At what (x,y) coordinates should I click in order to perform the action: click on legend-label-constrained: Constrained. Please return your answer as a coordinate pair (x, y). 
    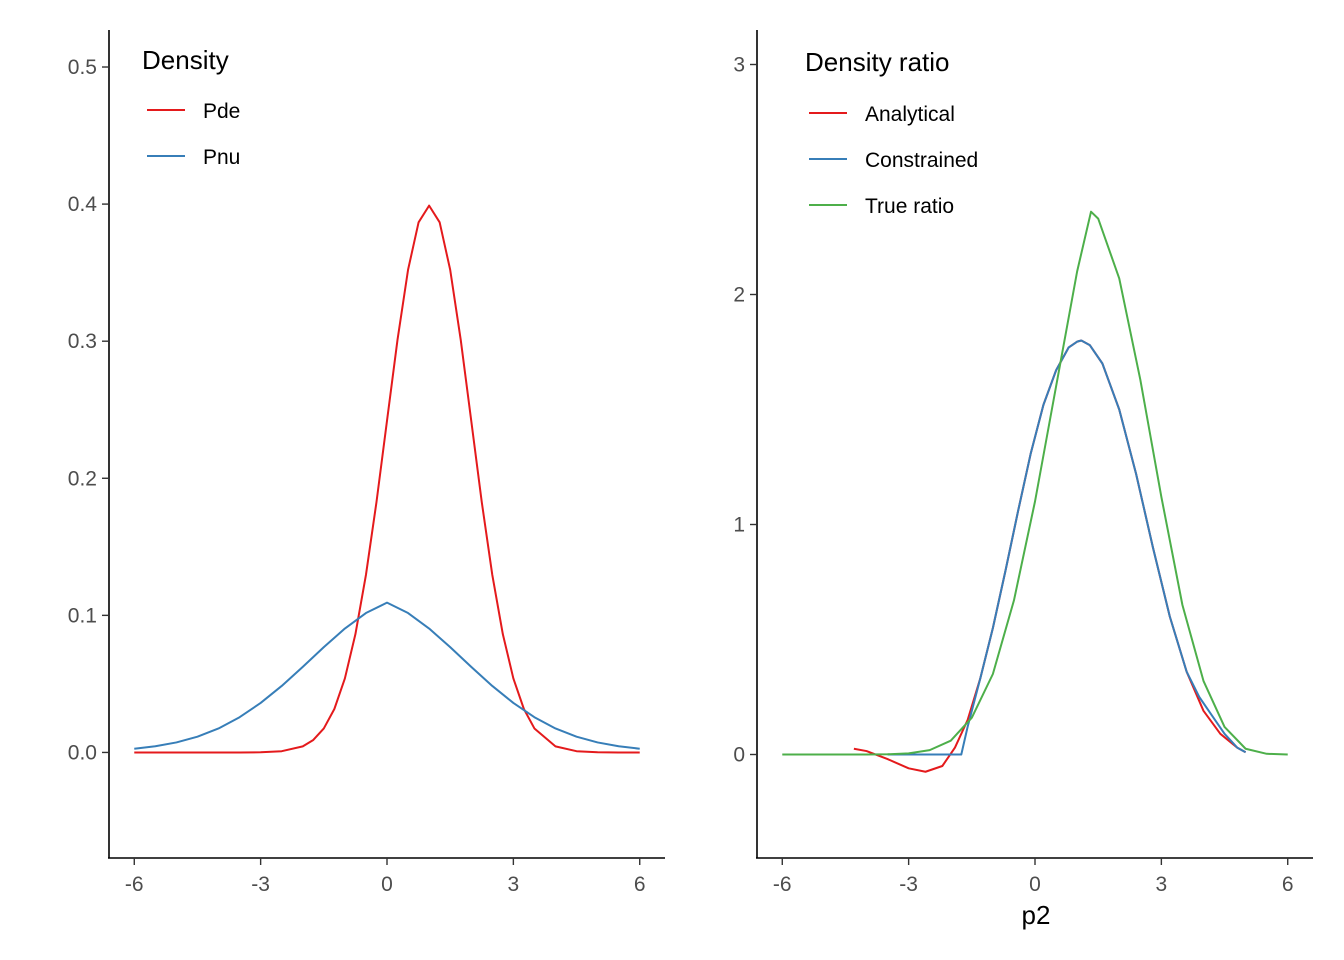
    Looking at the image, I should click on (921, 160).